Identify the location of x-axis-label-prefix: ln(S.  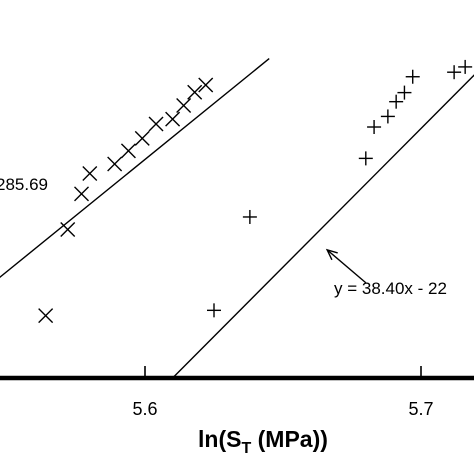
(219, 439).